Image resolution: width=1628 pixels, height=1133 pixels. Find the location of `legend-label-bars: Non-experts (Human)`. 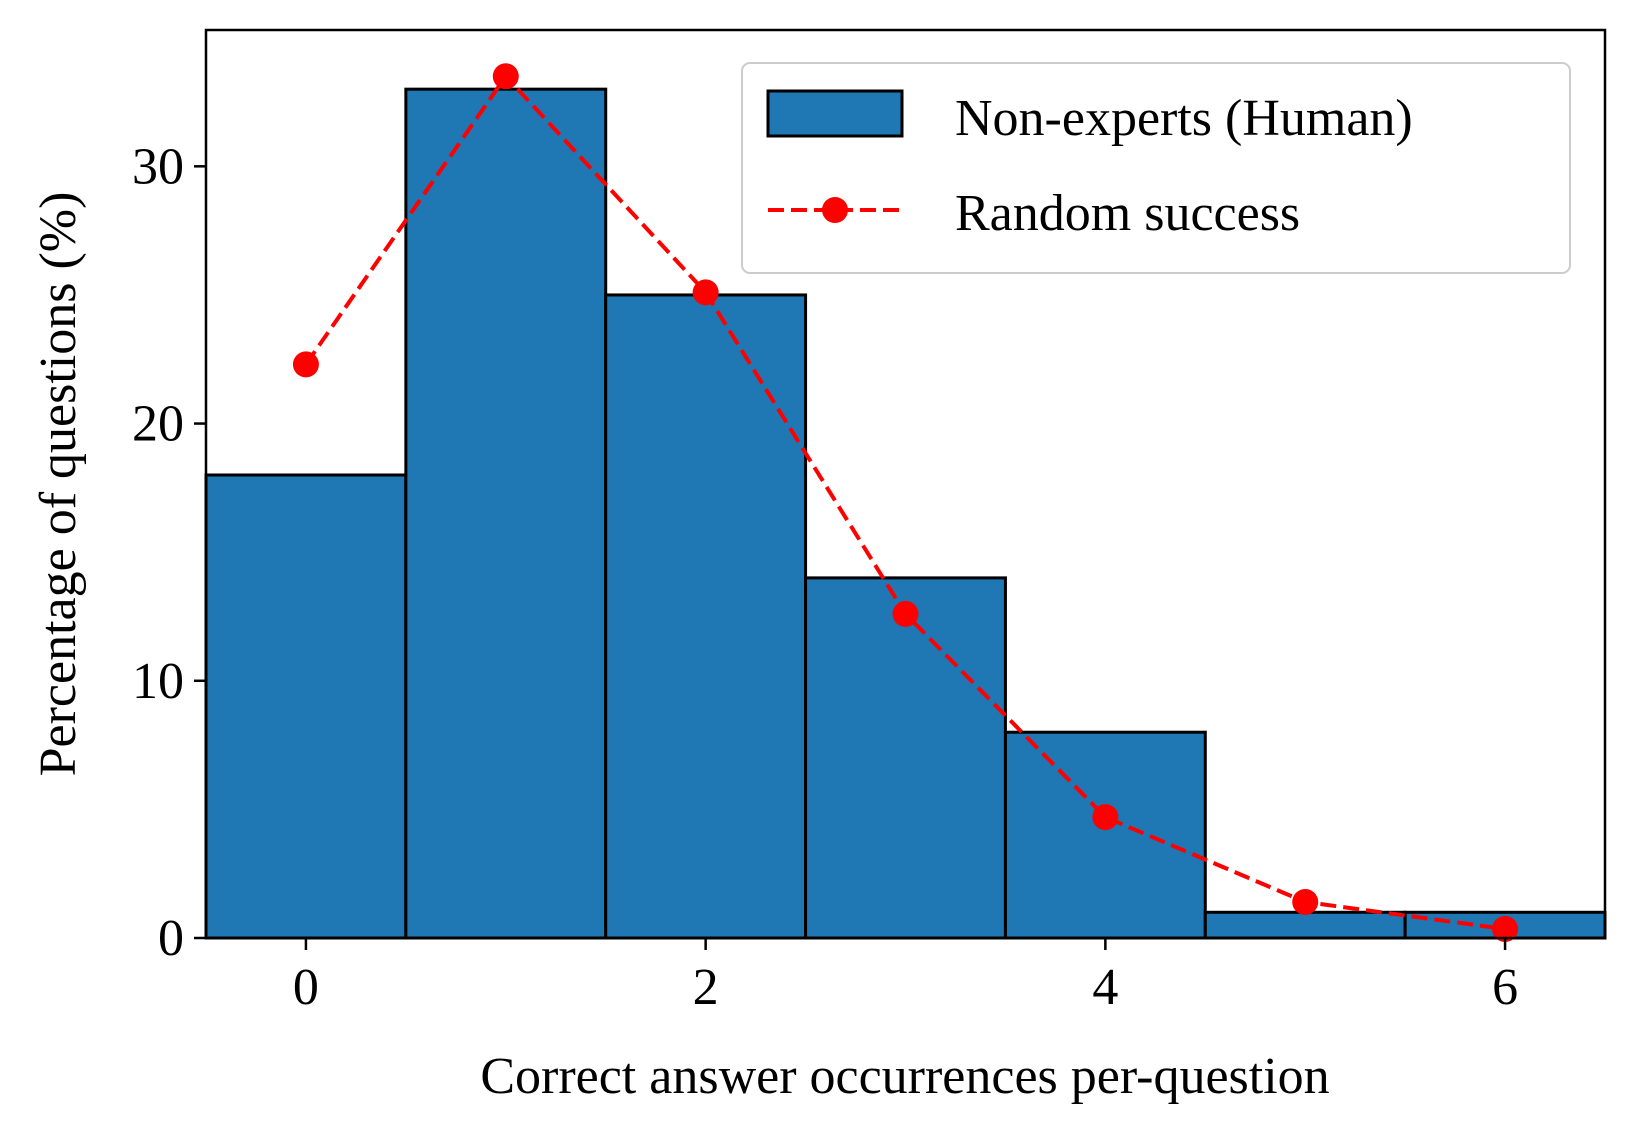

legend-label-bars: Non-experts (Human) is located at coordinates (1184, 118).